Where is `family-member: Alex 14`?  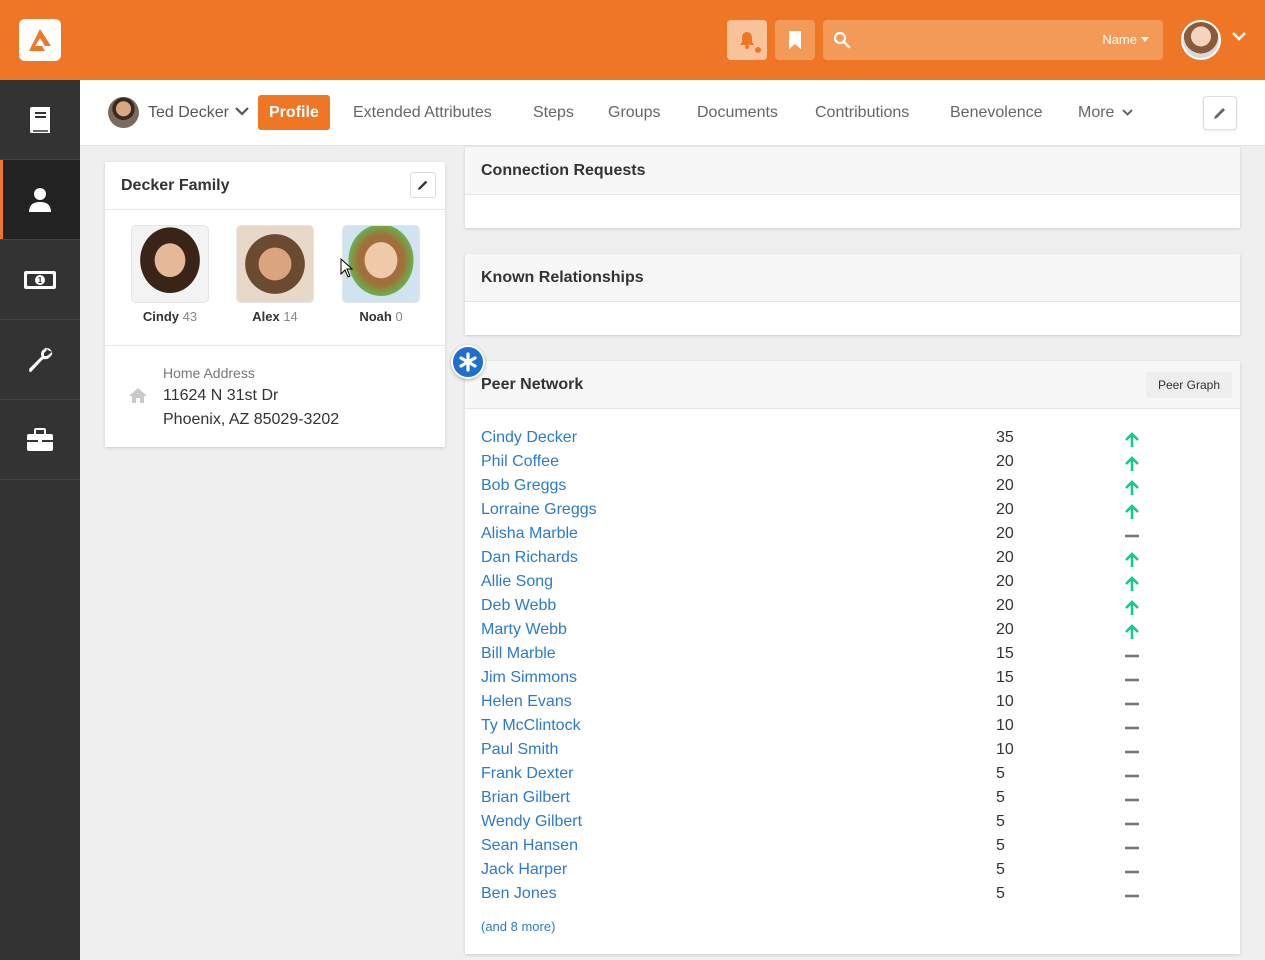
family-member: Alex 14 is located at coordinates (275, 274).